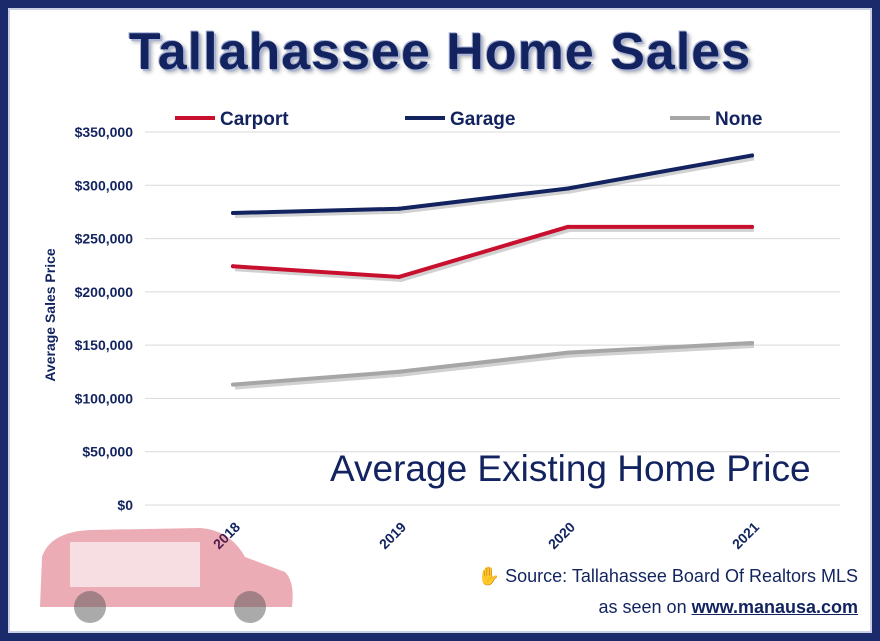 This screenshot has width=880, height=641. Describe the element at coordinates (489, 576) in the screenshot. I see `hand-icon: ✋` at that location.